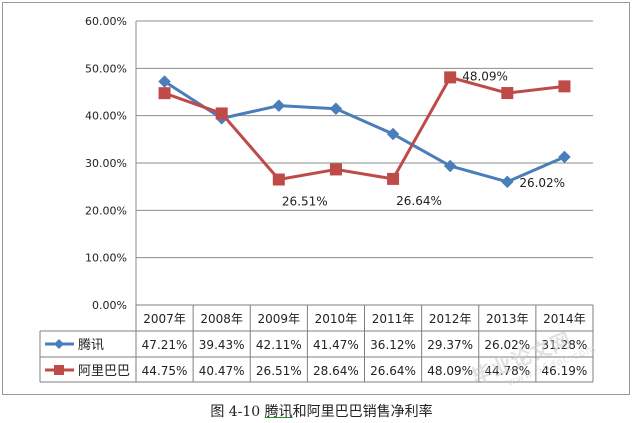 The width and height of the screenshot is (643, 423). Describe the element at coordinates (106, 258) in the screenshot. I see `y-tick-label: 10.00%` at that location.